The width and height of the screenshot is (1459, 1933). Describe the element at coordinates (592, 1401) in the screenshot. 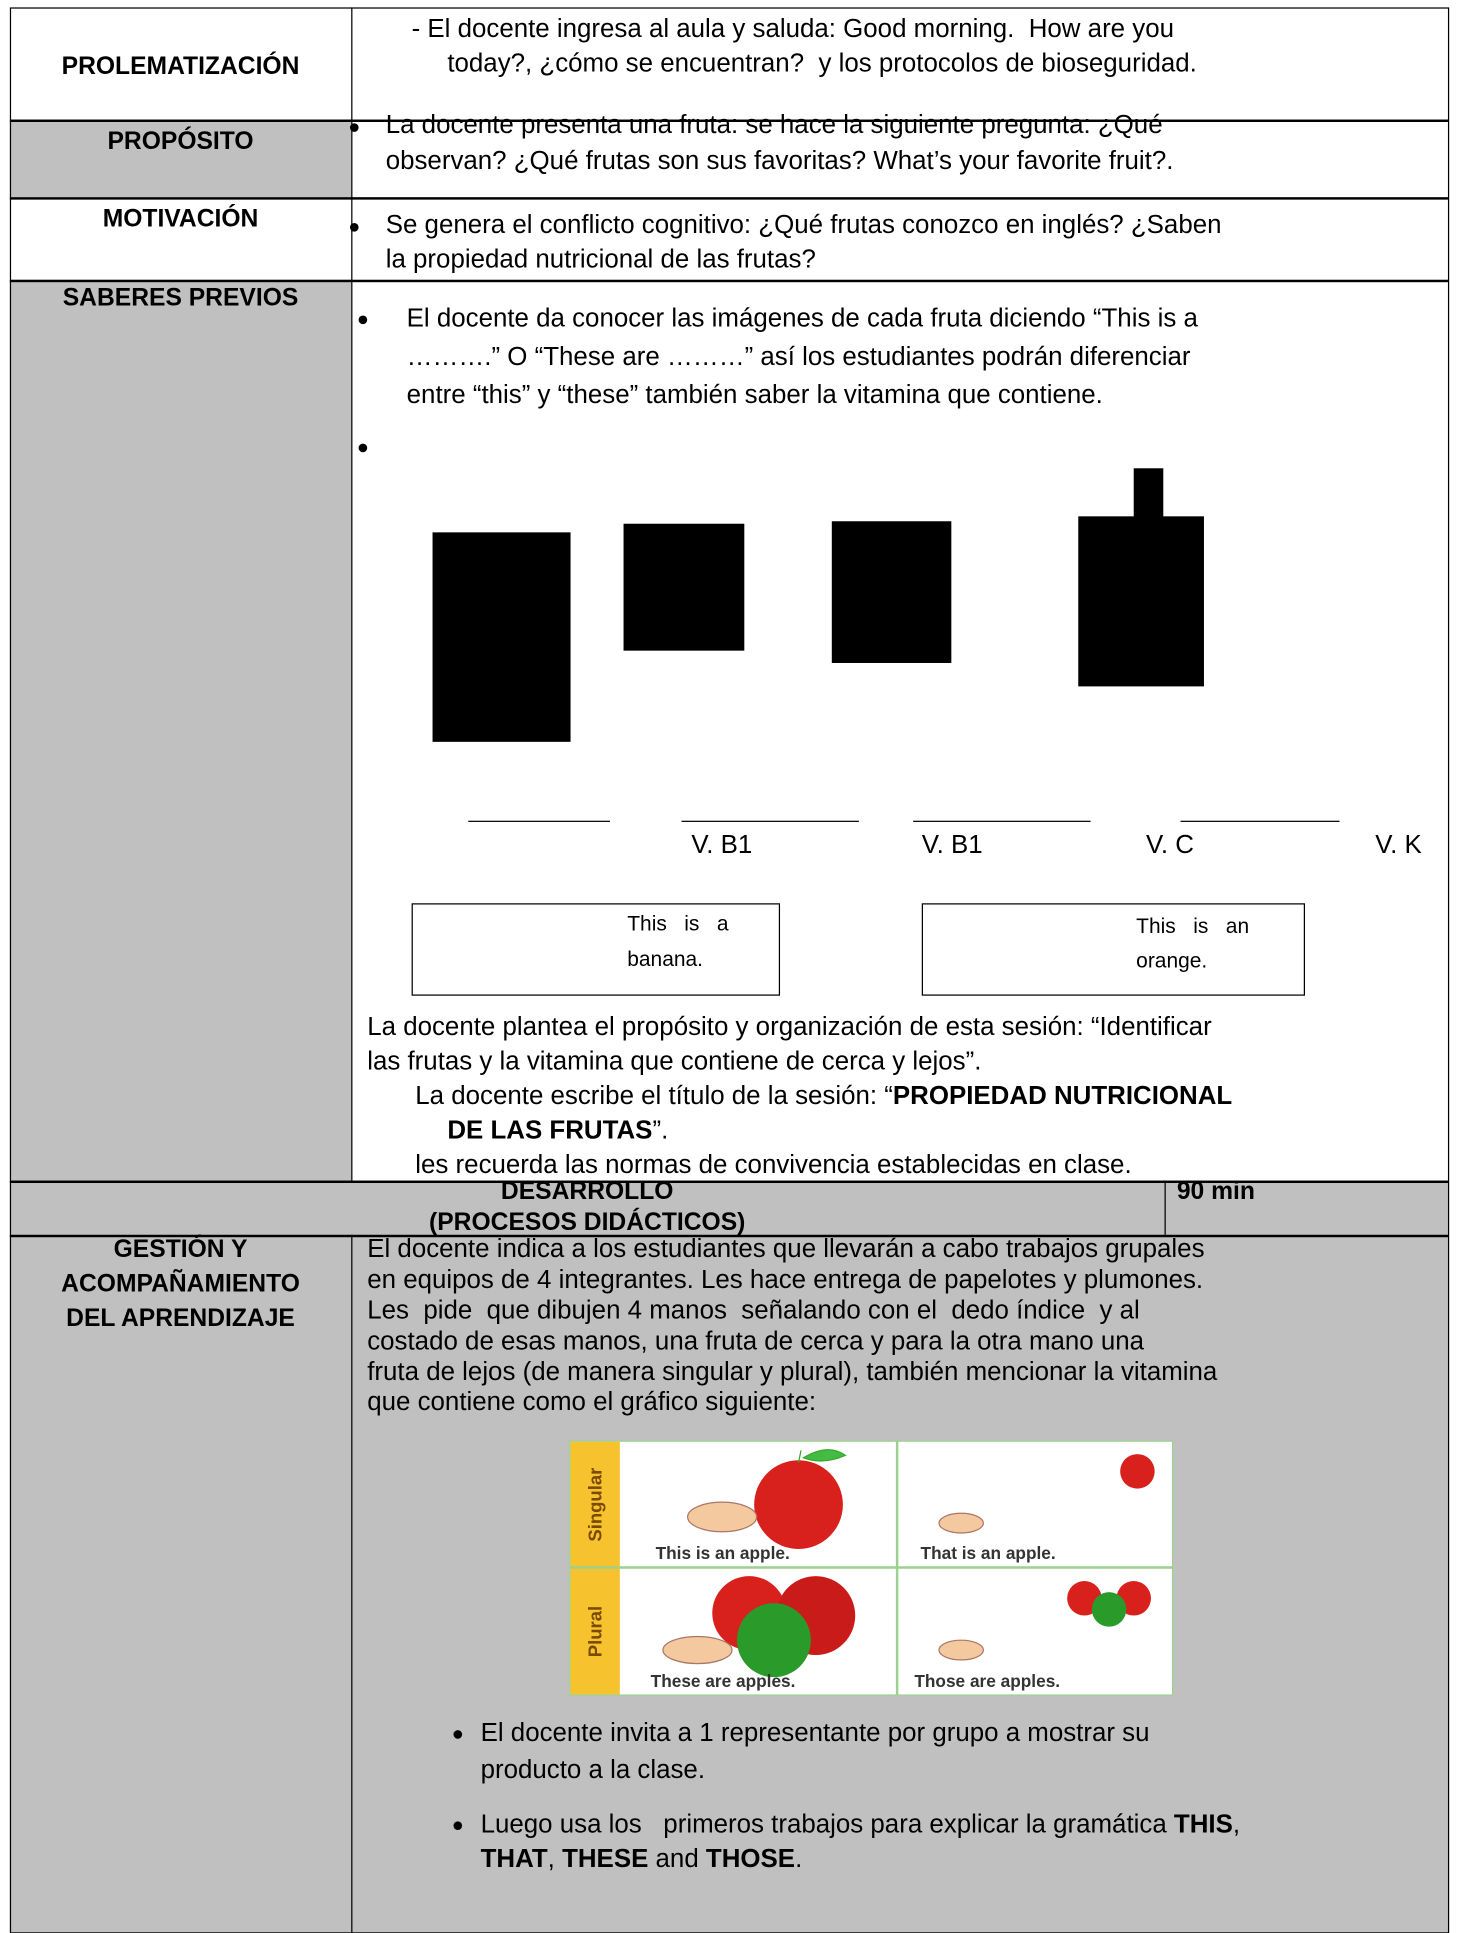

I see `text-line: que contiene como el gráfico siguiente:` at that location.